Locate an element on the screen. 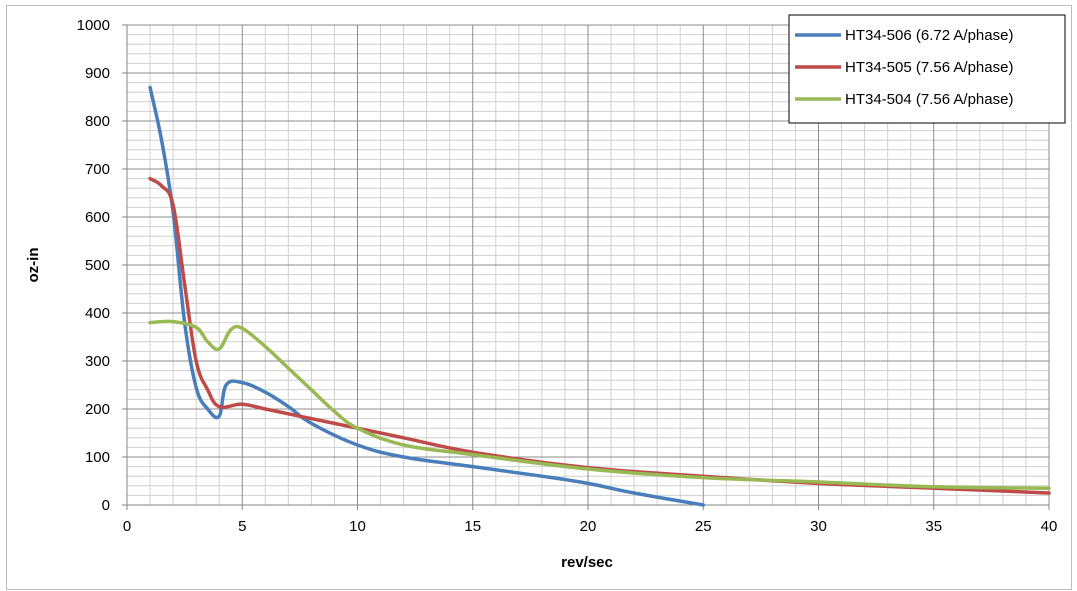  x-tick-label: 35 is located at coordinates (933, 526).